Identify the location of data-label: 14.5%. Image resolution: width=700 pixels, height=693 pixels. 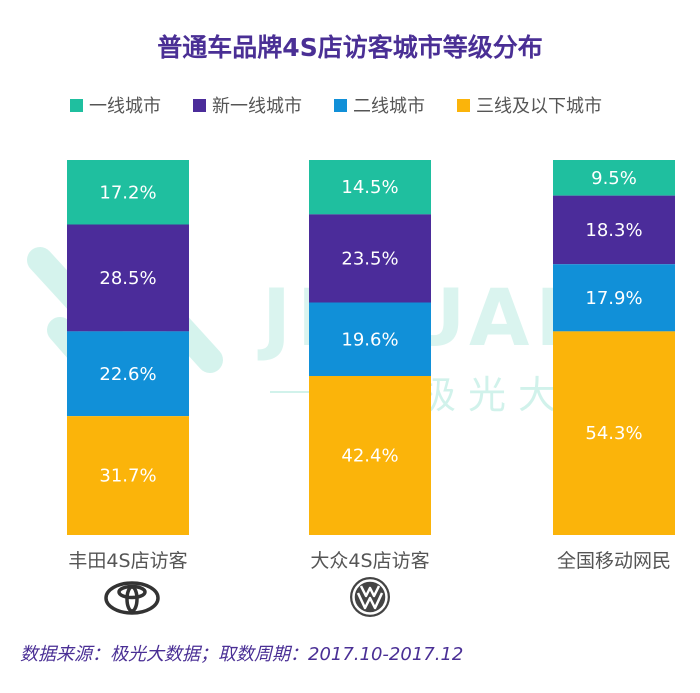
(369, 187).